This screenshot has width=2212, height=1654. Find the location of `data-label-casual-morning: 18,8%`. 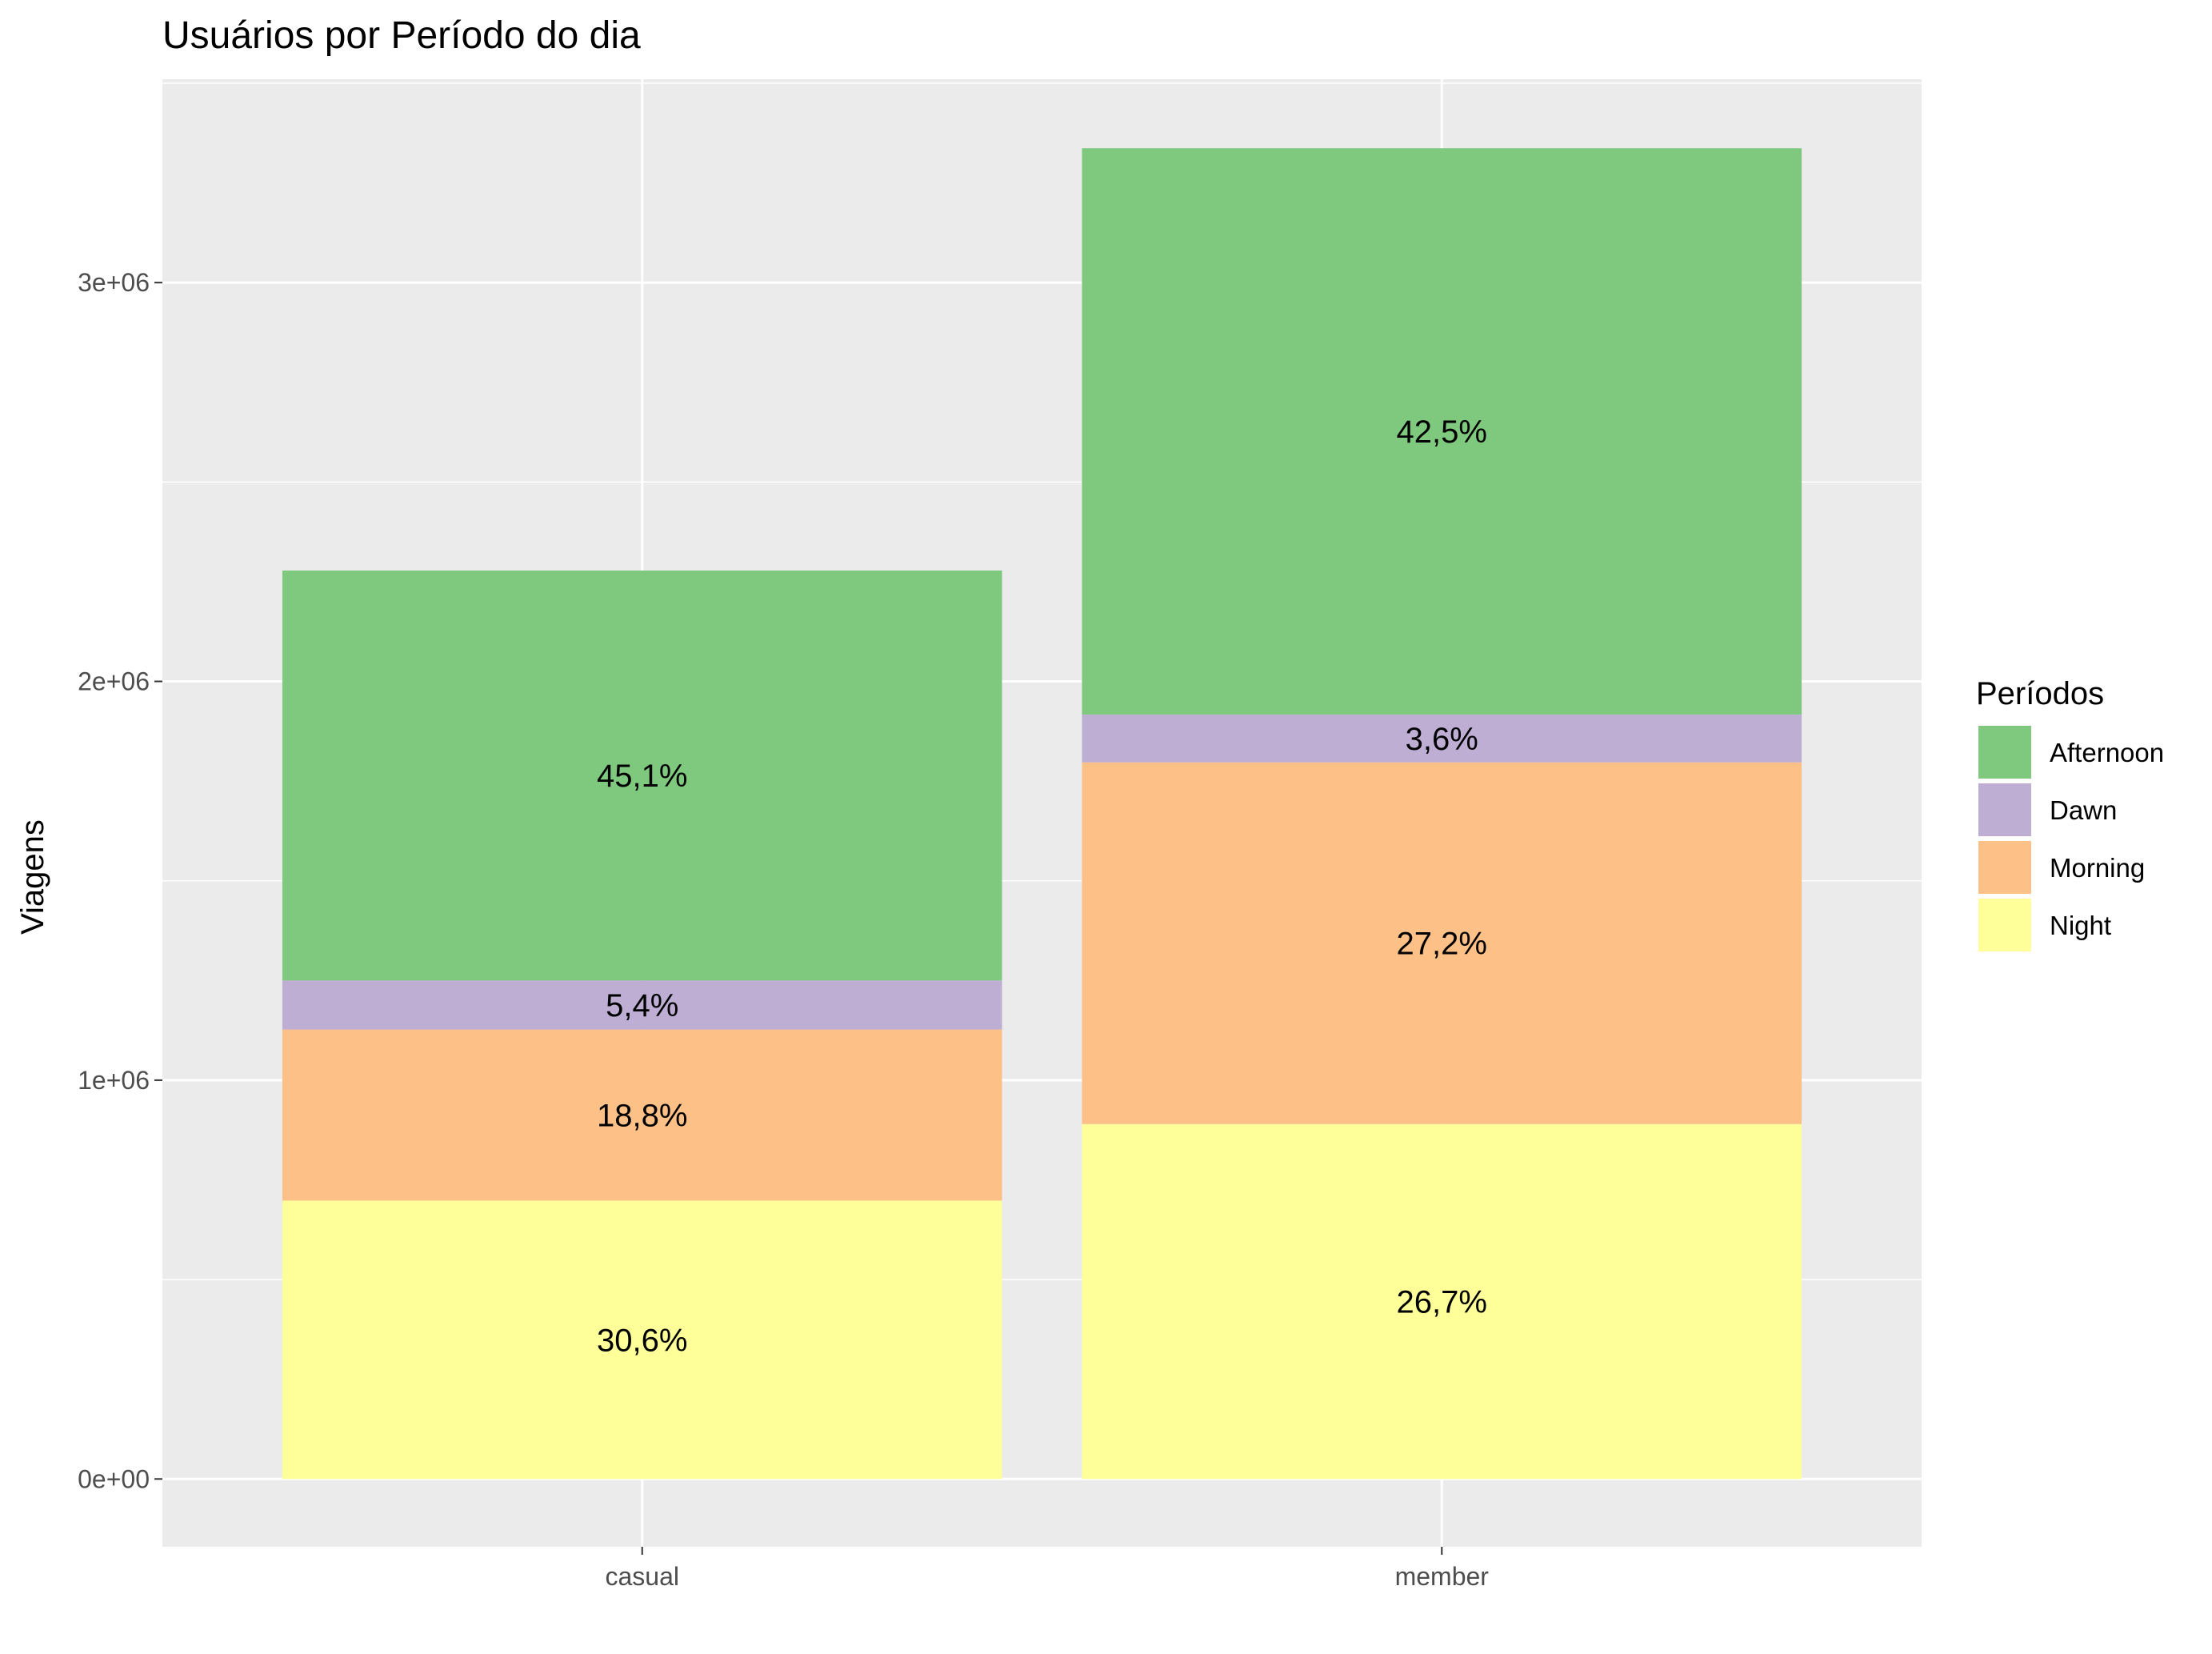

data-label-casual-morning: 18,8% is located at coordinates (642, 1116).